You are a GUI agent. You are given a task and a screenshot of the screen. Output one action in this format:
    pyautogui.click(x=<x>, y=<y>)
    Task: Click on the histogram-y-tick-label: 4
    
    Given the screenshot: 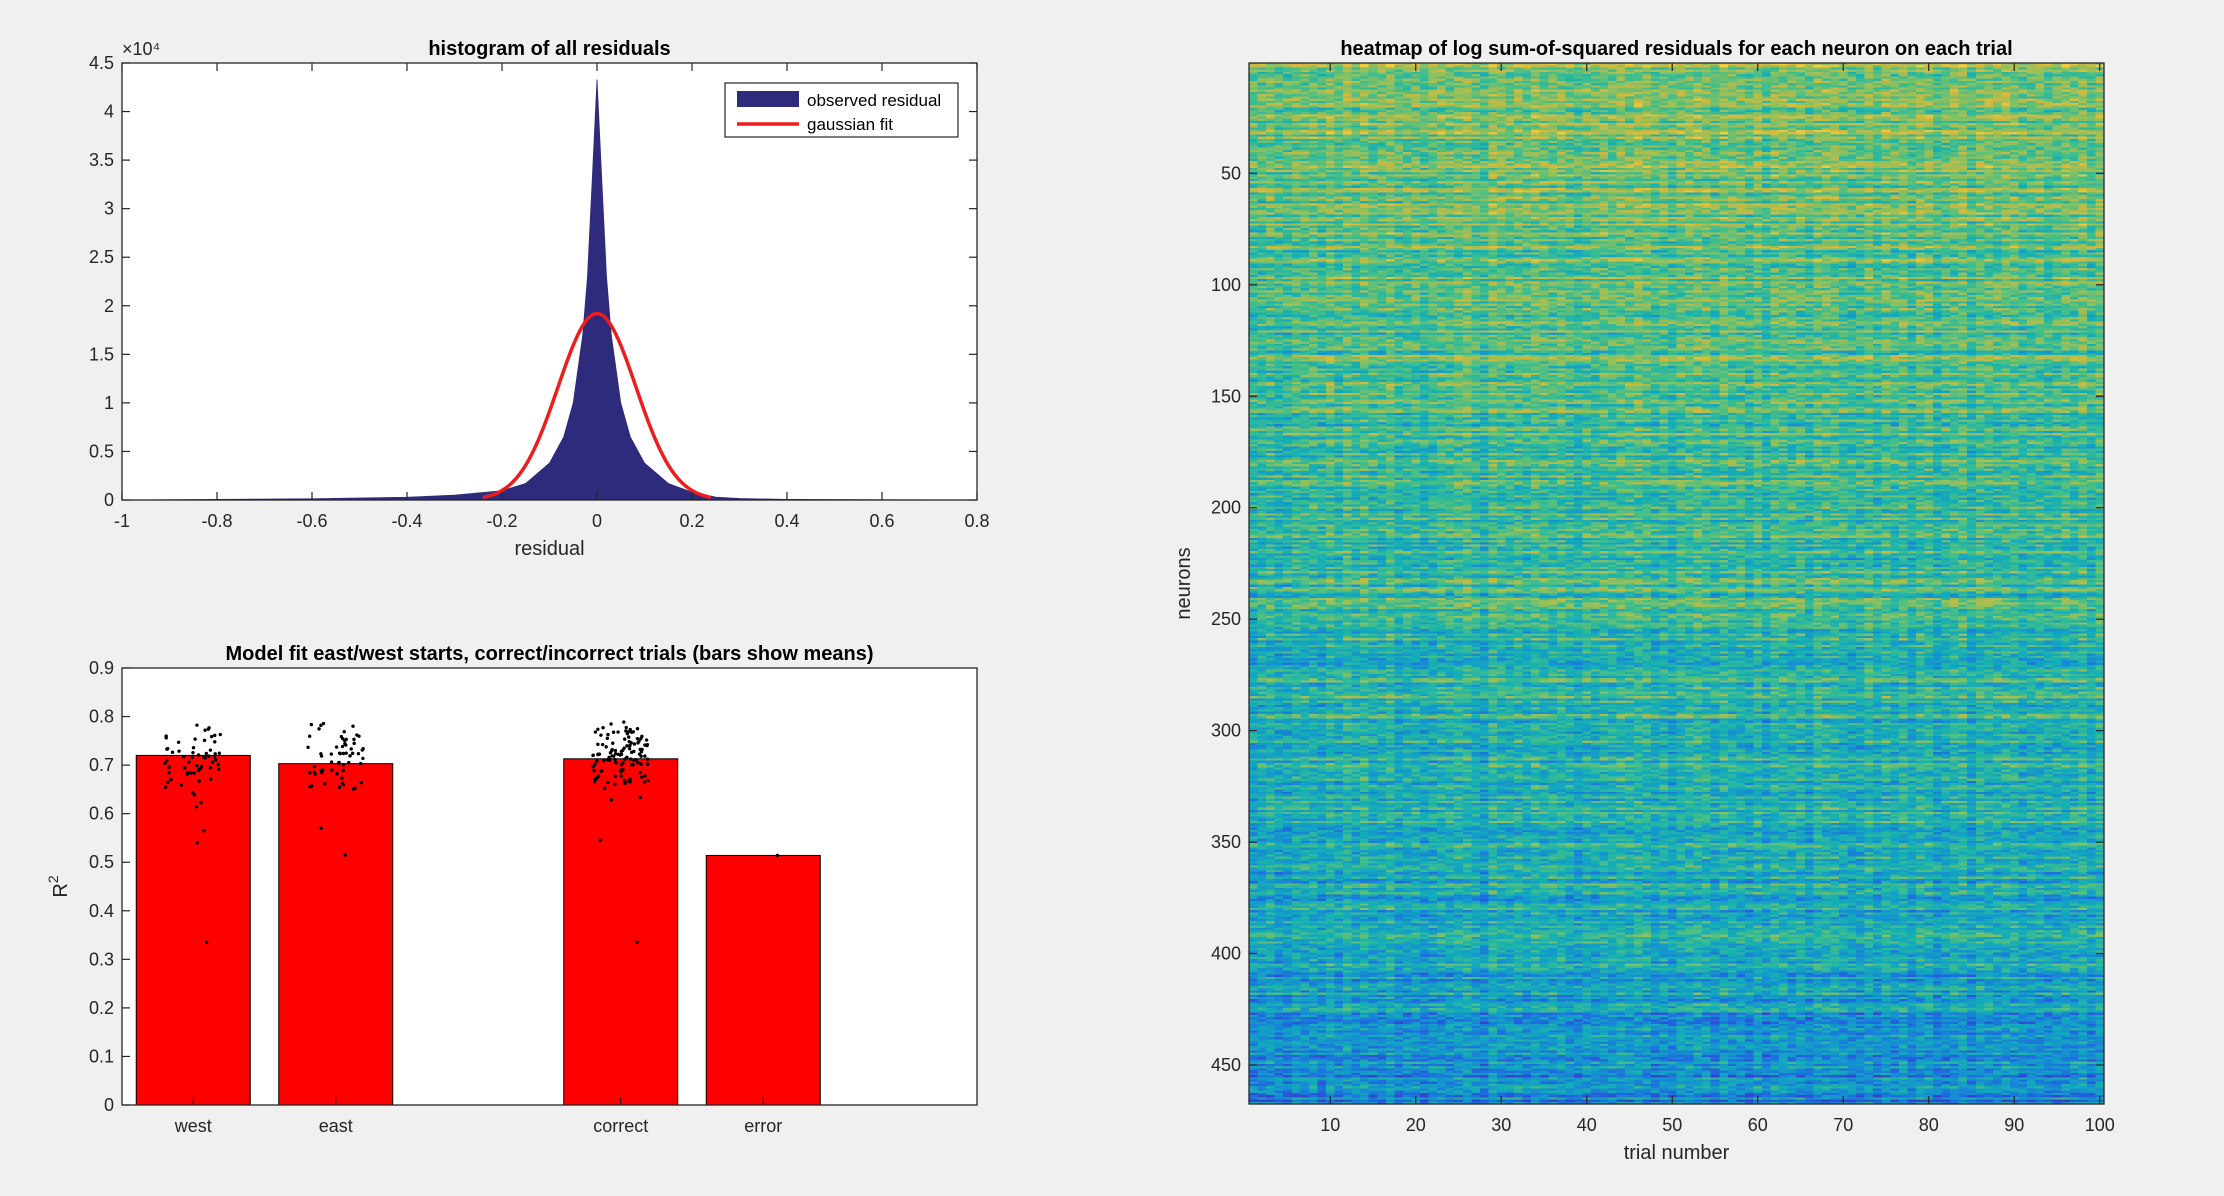 What is the action you would take?
    pyautogui.click(x=109, y=112)
    